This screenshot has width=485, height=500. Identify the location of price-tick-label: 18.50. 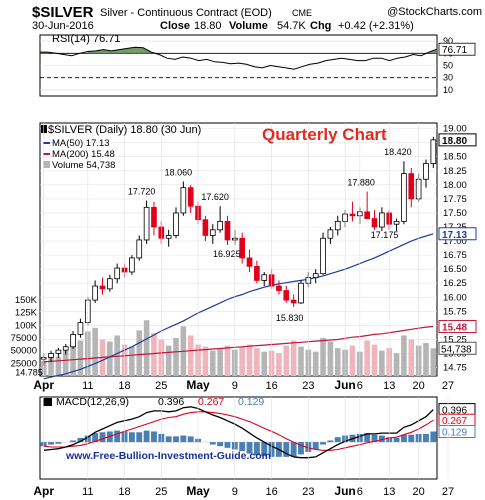
(455, 157).